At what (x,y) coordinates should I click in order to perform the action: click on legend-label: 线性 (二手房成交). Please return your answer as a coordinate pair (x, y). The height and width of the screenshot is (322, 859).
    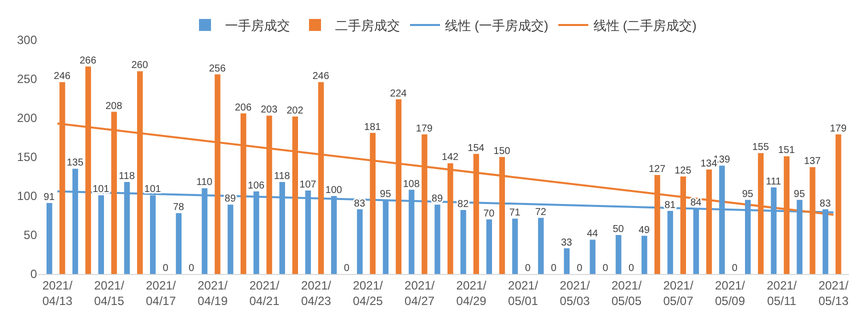
    Looking at the image, I should click on (645, 26).